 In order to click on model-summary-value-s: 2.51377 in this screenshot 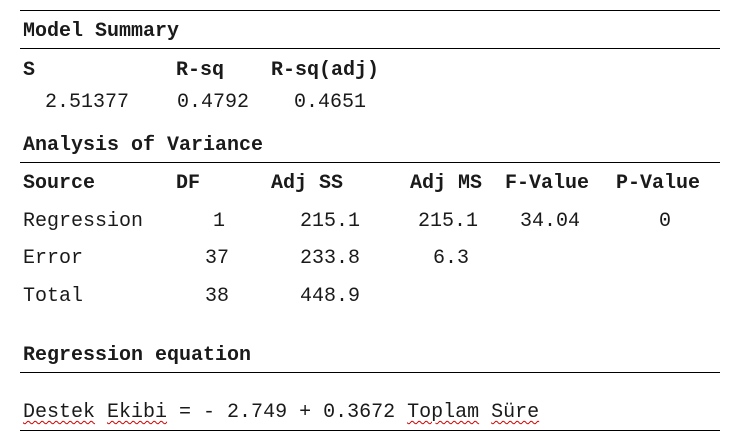, I will do `click(87, 102)`.